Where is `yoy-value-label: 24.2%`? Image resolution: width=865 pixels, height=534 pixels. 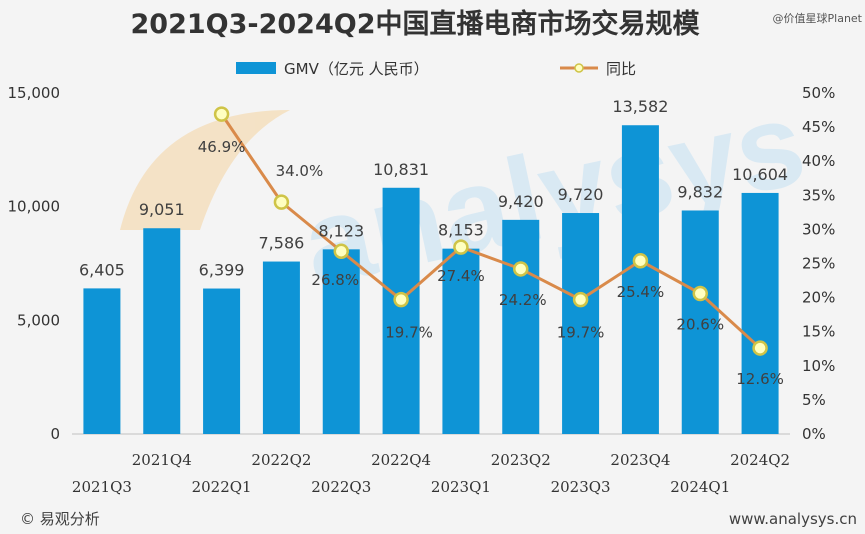 yoy-value-label: 24.2% is located at coordinates (523, 300).